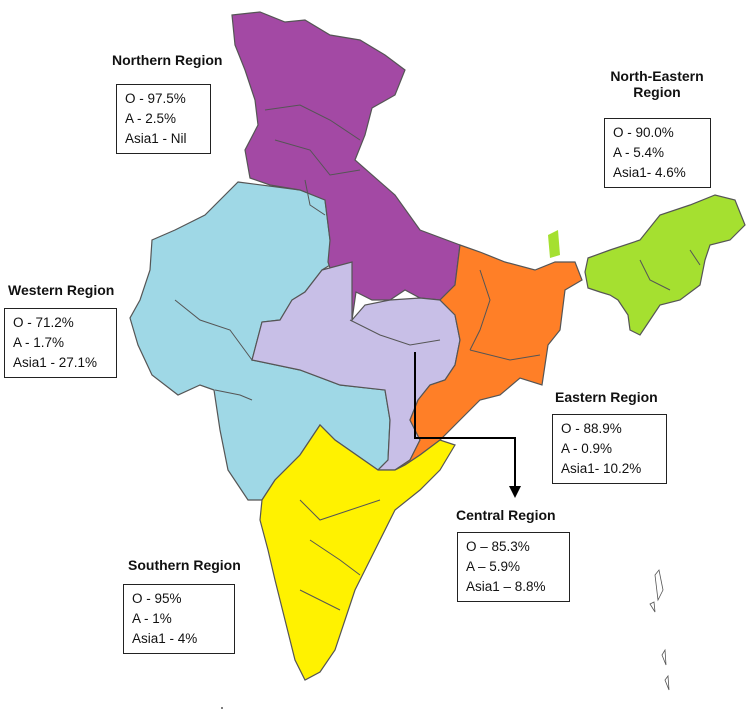 The width and height of the screenshot is (750, 719). Describe the element at coordinates (498, 546) in the screenshot. I see `central-o-value: O – 85.3%` at that location.